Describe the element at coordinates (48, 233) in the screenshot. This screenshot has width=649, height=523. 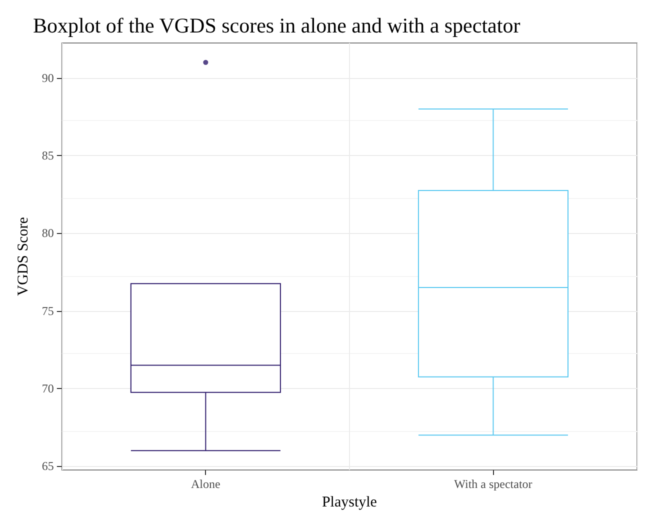
I see `y-tick-label: 80` at that location.